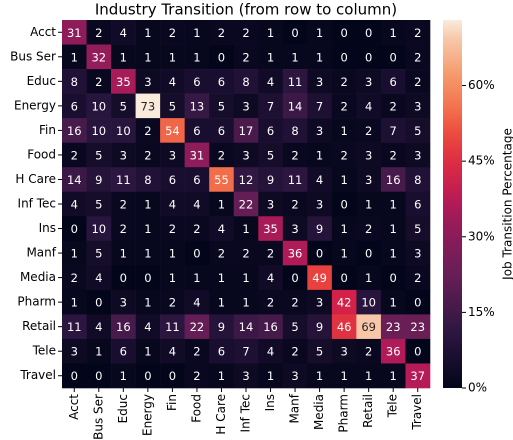 This screenshot has width=513, height=440. What do you see at coordinates (74, 33) in the screenshot?
I see `cell-label: 31` at bounding box center [74, 33].